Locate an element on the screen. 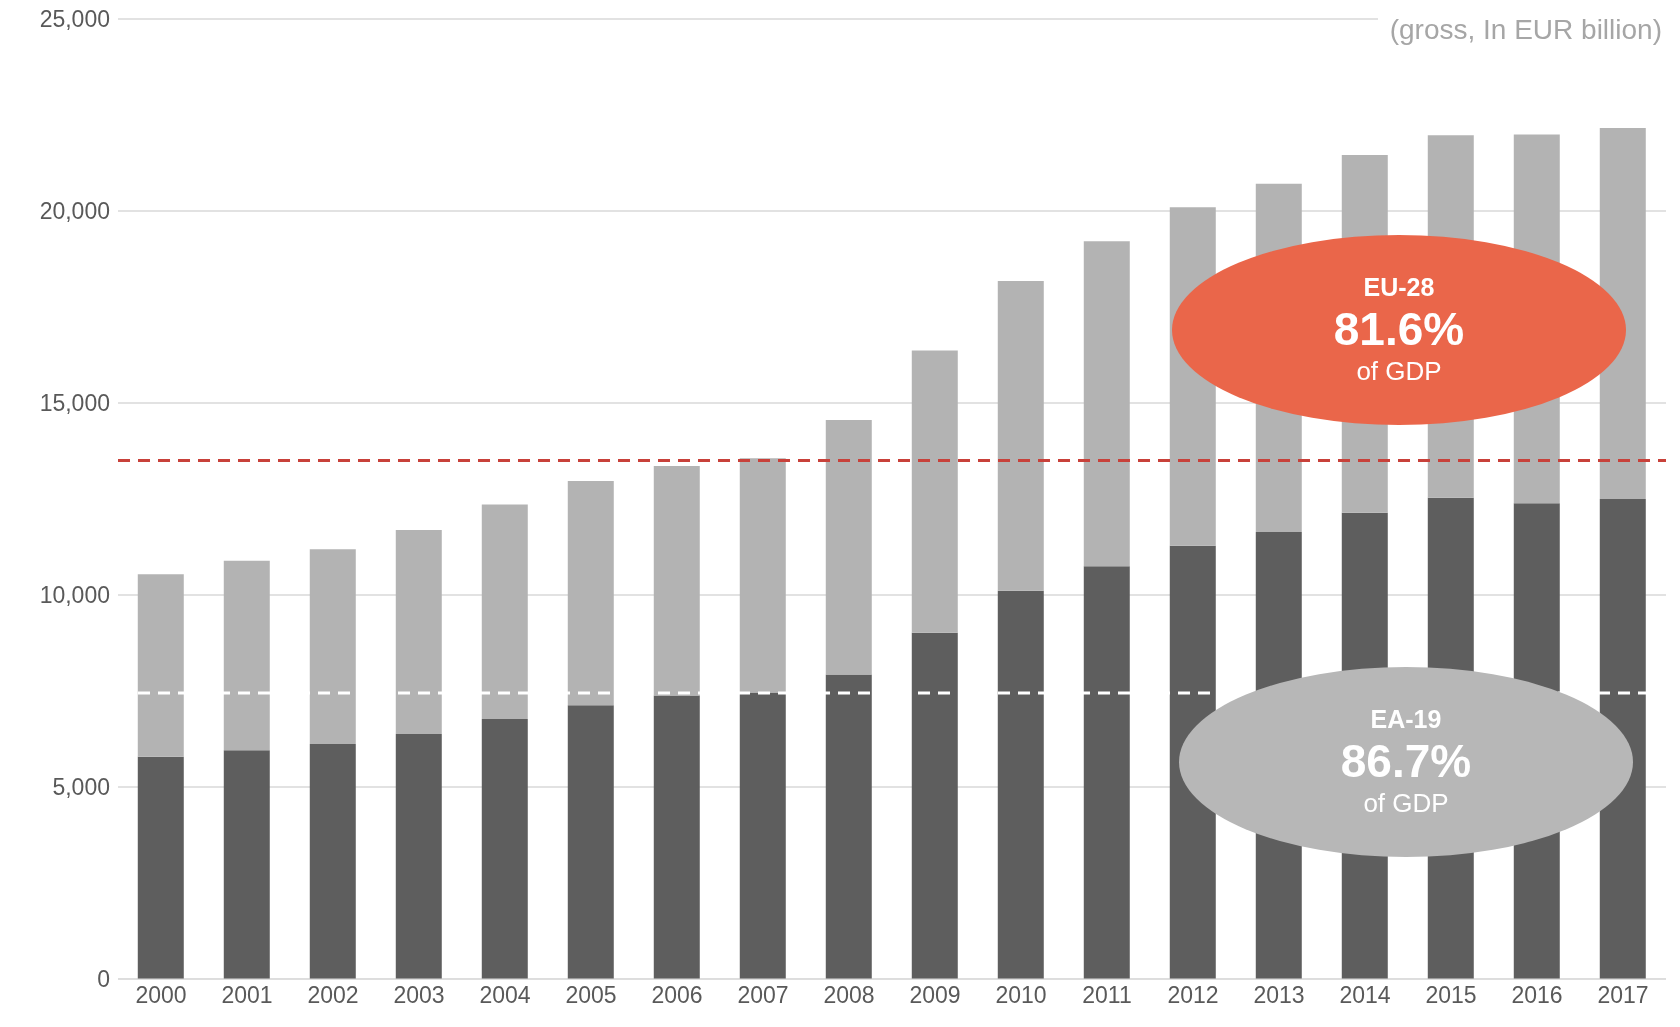 Image resolution: width=1680 pixels, height=1027 pixels. x-tick-label: 2002 is located at coordinates (333, 995).